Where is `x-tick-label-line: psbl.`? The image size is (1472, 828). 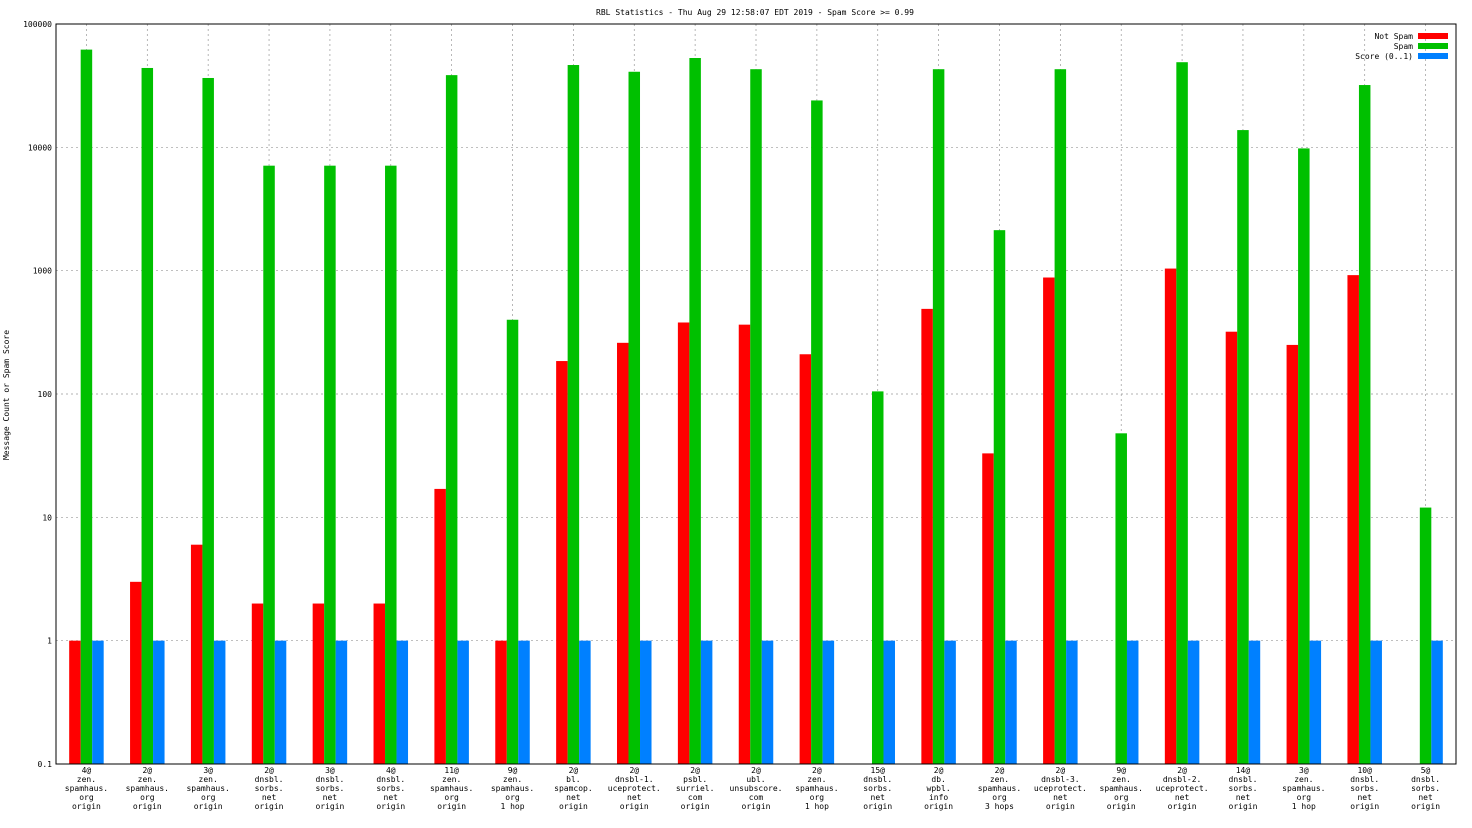
x-tick-label-line: psbl. is located at coordinates (695, 779).